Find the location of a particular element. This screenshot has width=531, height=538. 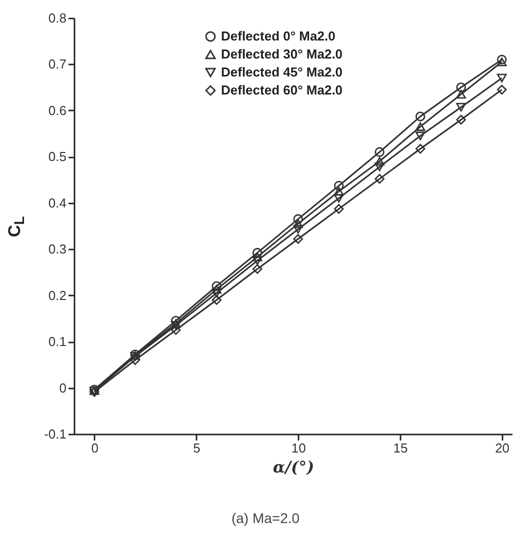

legend-label: Deflected 30° Ma2.0 is located at coordinates (282, 54).